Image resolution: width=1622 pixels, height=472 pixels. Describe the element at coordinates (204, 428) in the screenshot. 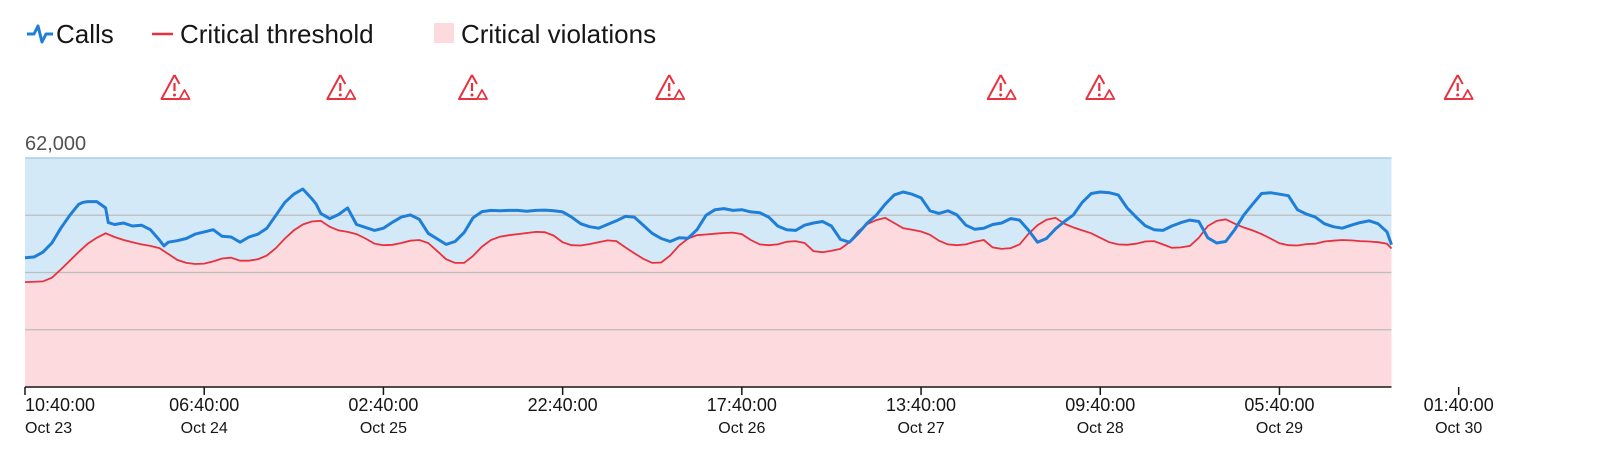

I see `x-tick-label-date: Oct 24` at that location.